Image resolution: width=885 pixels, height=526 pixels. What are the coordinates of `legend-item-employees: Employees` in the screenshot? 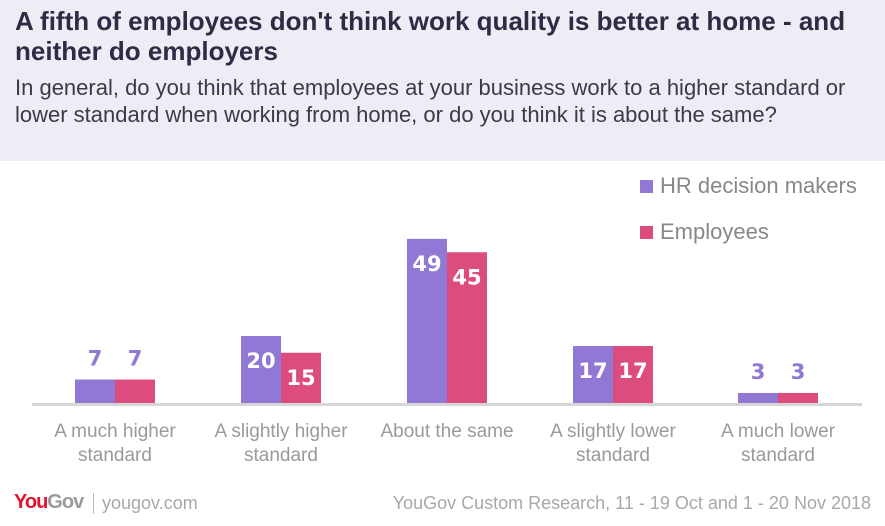 It's located at (748, 232).